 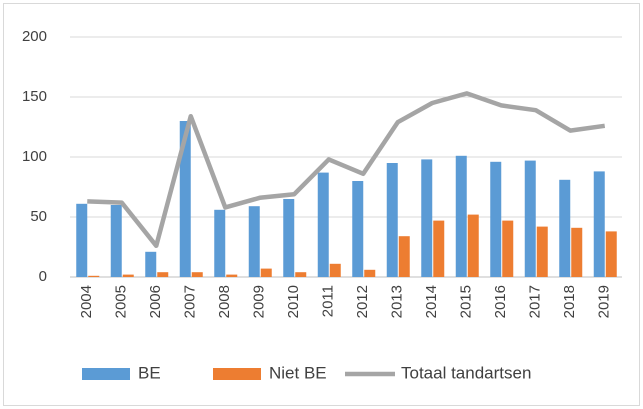 I want to click on x-tick-label: 2011, so click(x=328, y=301).